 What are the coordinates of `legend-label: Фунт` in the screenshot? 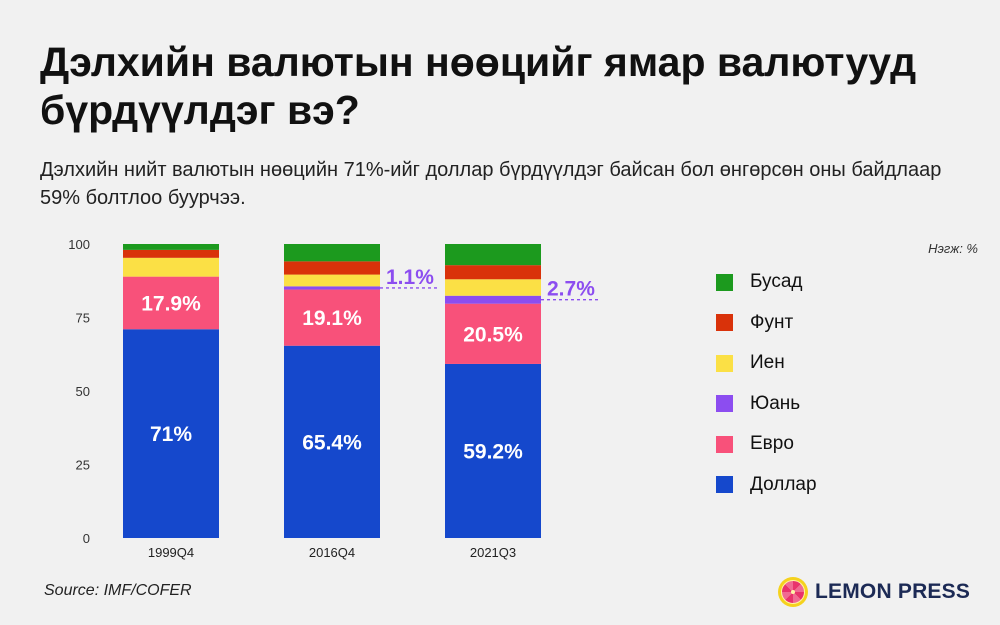 It's located at (772, 322).